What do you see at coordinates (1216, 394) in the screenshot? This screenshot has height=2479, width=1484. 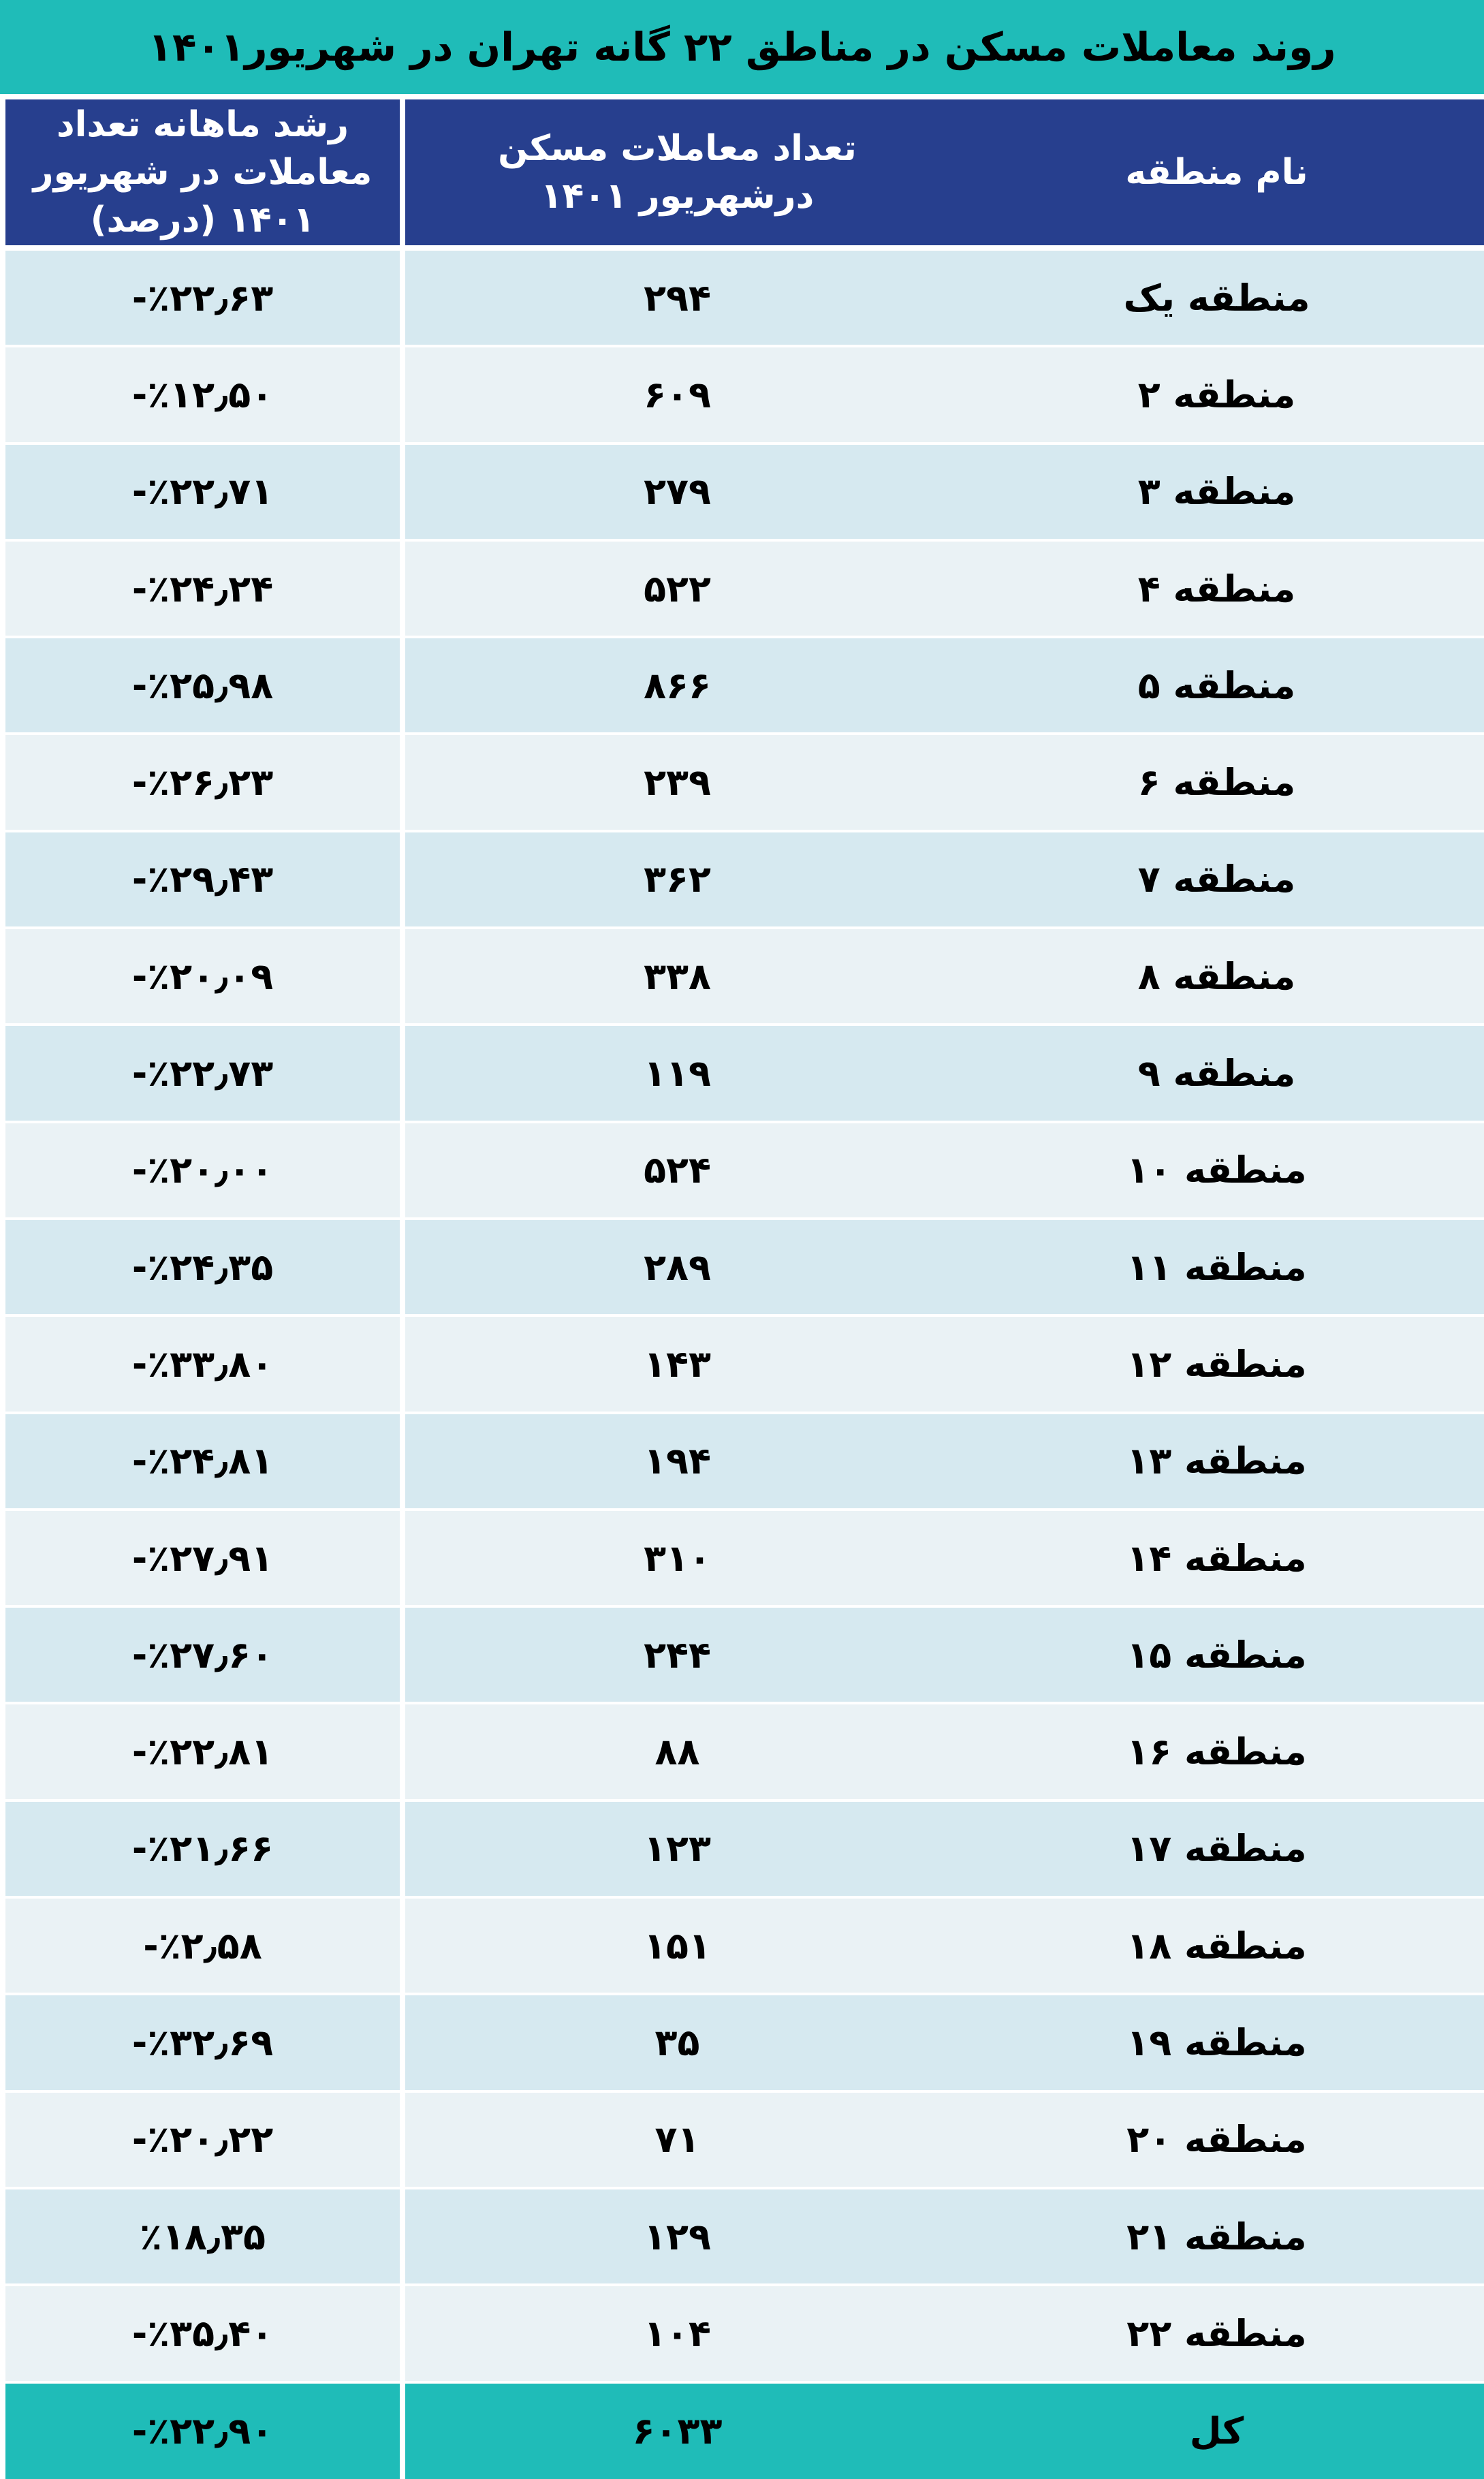 I see `region-name: منطقه ۲` at bounding box center [1216, 394].